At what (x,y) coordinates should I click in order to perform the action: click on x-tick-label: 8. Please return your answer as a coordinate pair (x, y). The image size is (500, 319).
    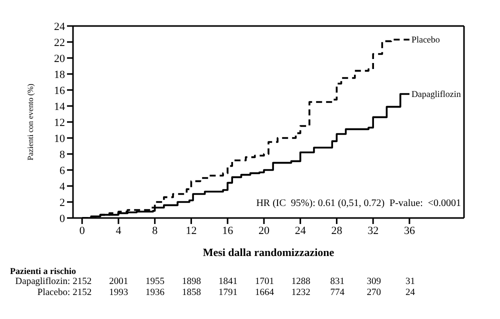
    Looking at the image, I should click on (155, 230).